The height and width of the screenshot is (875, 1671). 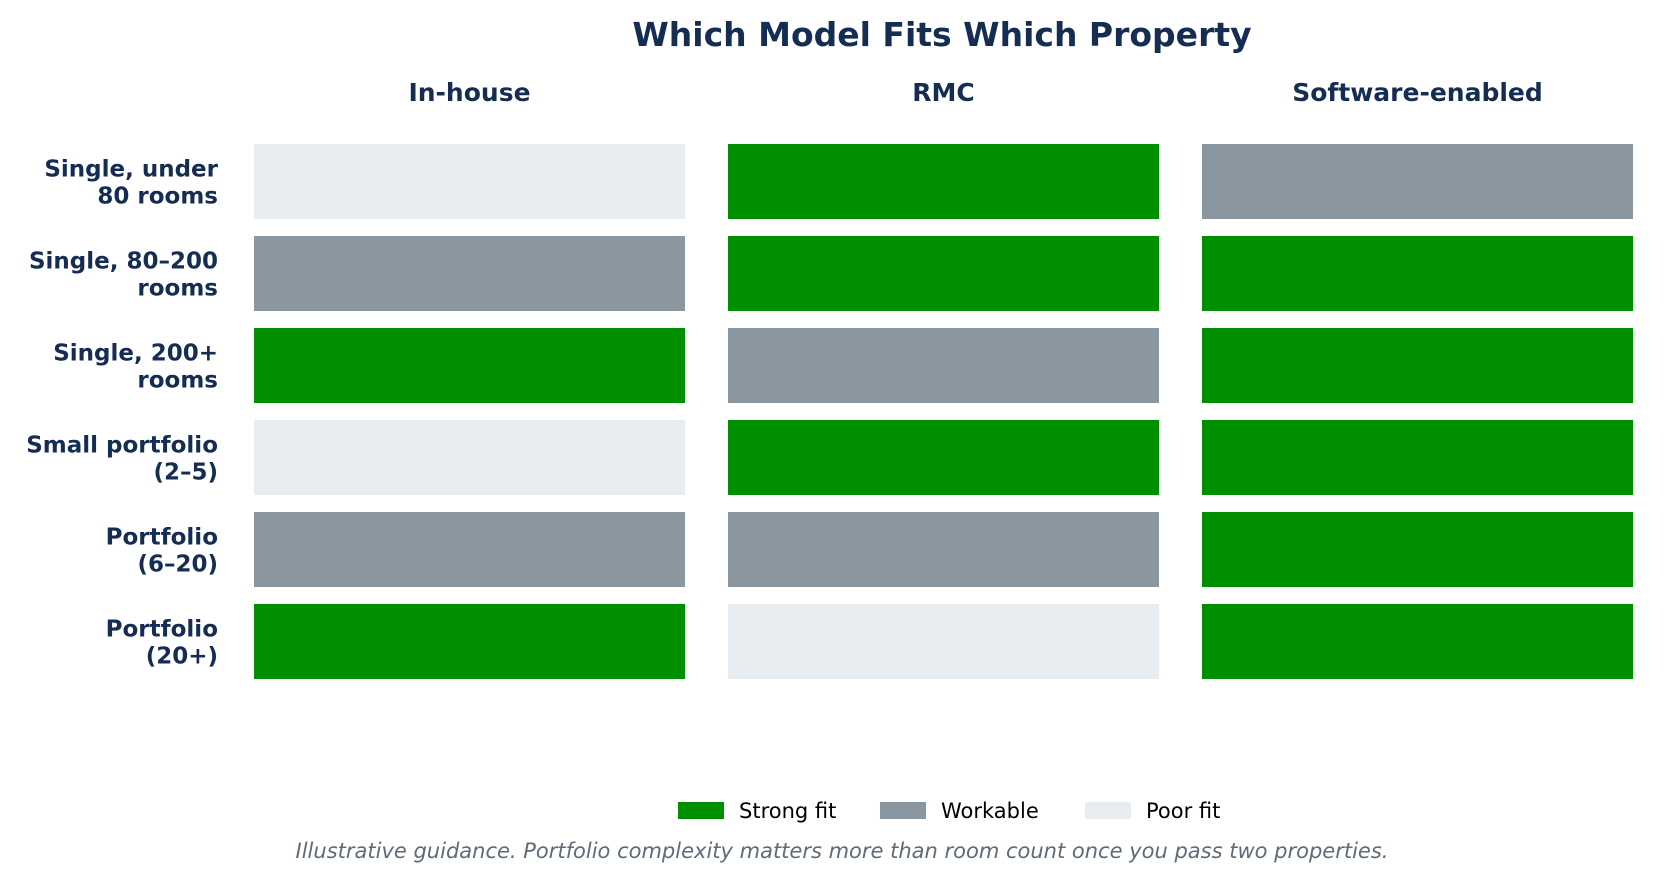 What do you see at coordinates (701, 810) in the screenshot?
I see `legend-swatch-strong` at bounding box center [701, 810].